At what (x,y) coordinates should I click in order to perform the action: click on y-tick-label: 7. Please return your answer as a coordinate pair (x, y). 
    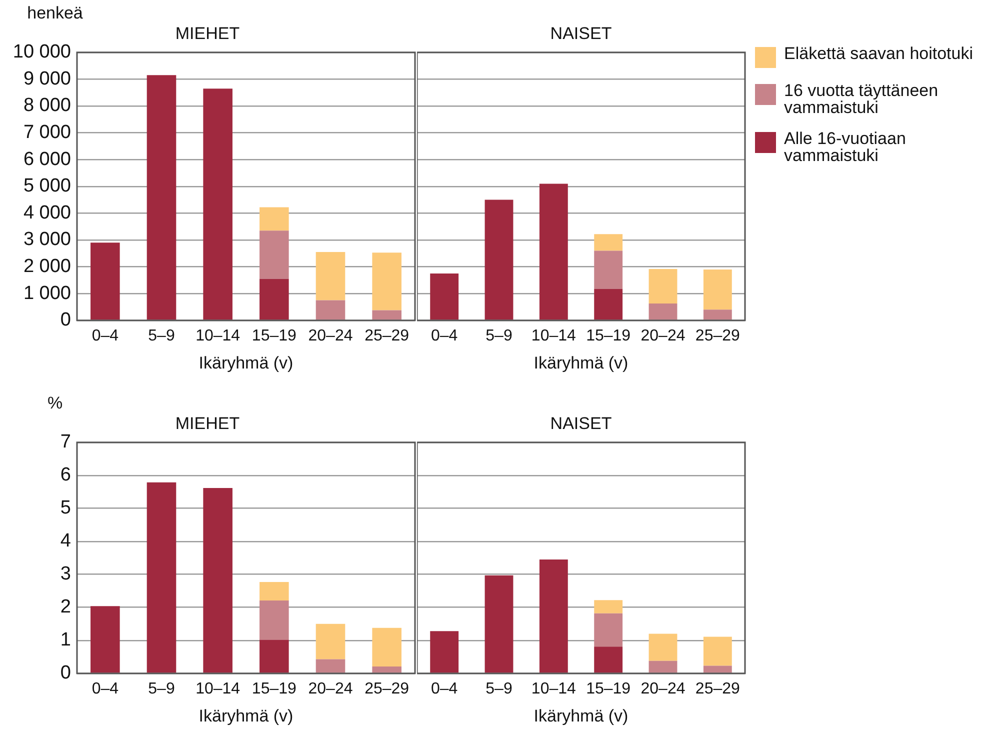
    Looking at the image, I should click on (65, 442).